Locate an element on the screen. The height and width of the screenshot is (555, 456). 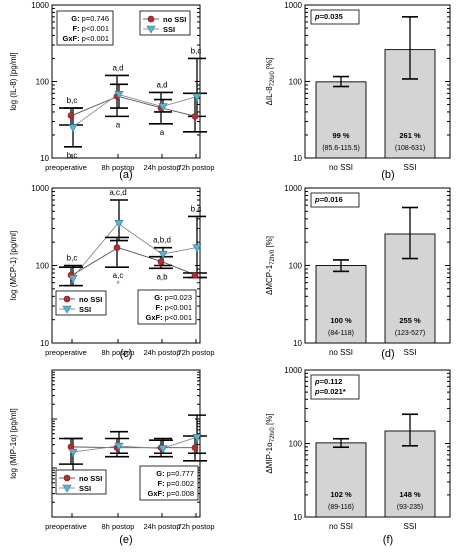
chart-b-value-label: 261 % is located at coordinates (410, 135).